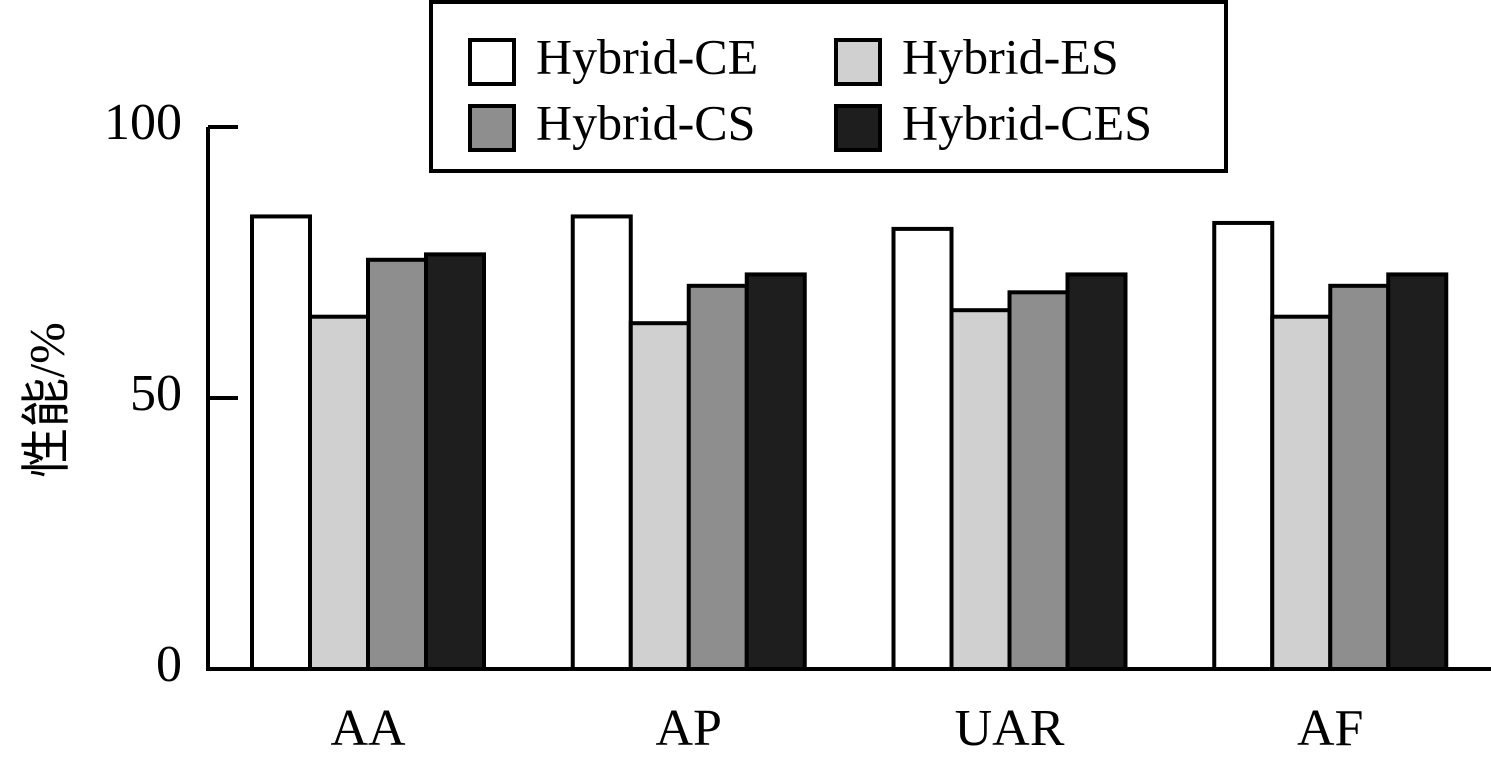 The height and width of the screenshot is (762, 1491). What do you see at coordinates (775, 471) in the screenshot?
I see `bar-hybrid-ces-ap` at bounding box center [775, 471].